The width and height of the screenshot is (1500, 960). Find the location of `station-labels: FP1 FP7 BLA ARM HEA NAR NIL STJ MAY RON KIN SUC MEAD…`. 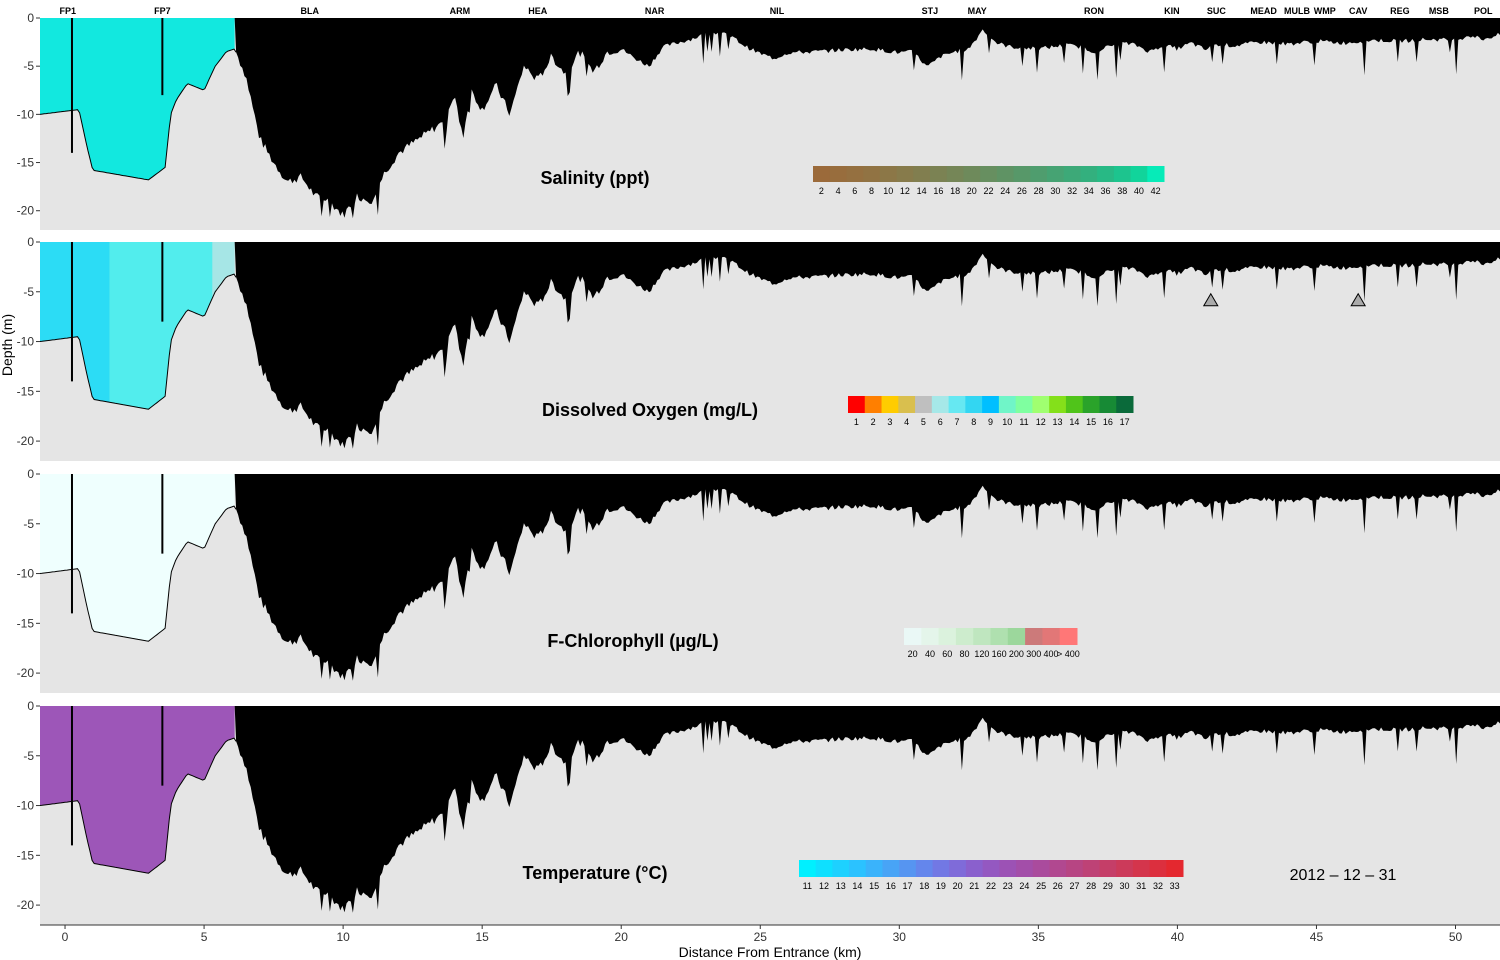

station-labels: FP1 FP7 BLA ARM HEA NAR NIL STJ MAY RON KIN SUC MEAD… is located at coordinates (777, 11).